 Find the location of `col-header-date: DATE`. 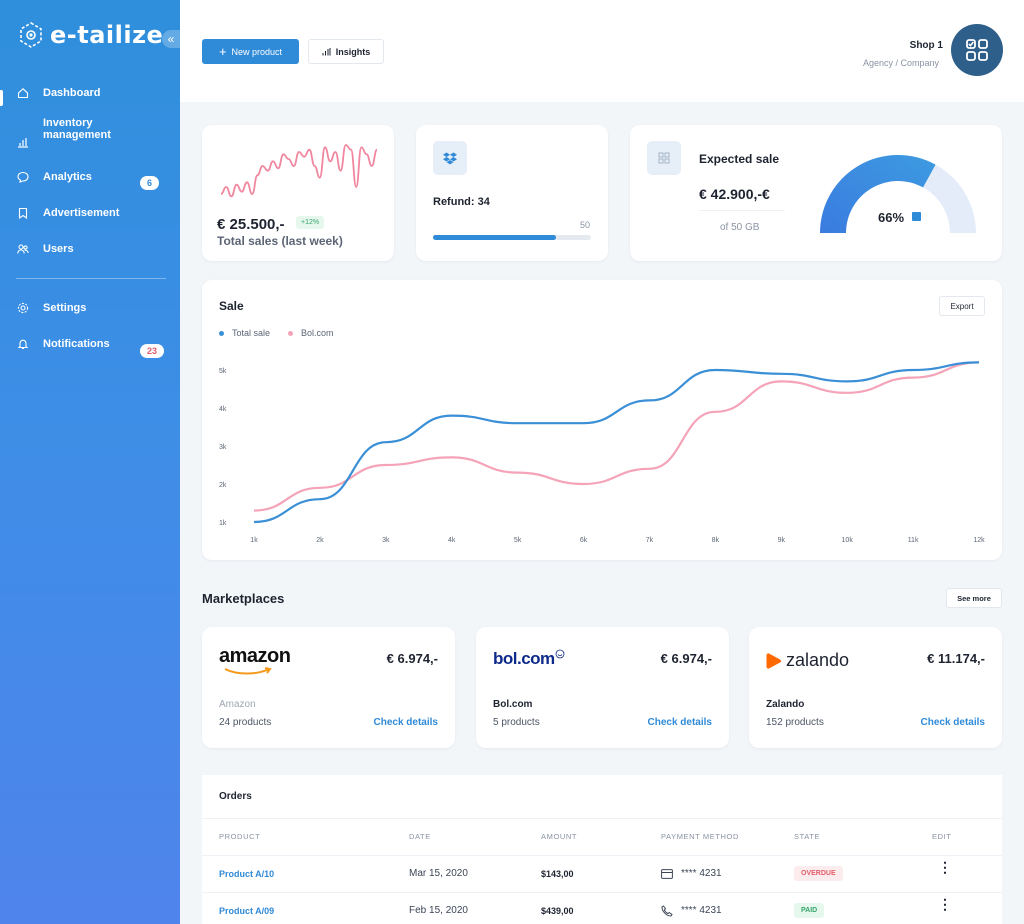

col-header-date: DATE is located at coordinates (420, 836).